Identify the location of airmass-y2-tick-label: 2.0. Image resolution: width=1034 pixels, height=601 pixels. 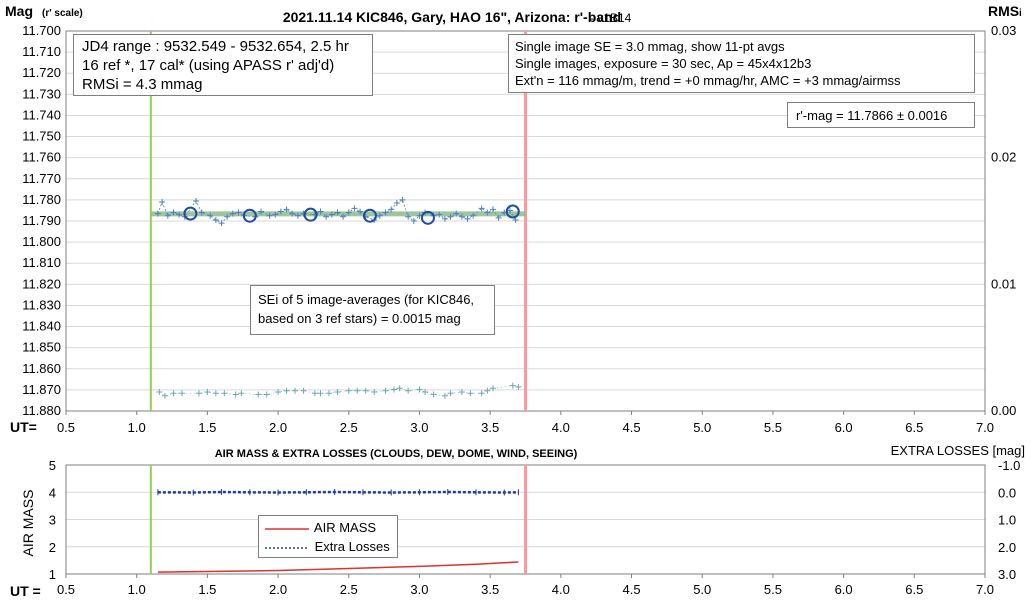
(1007, 547).